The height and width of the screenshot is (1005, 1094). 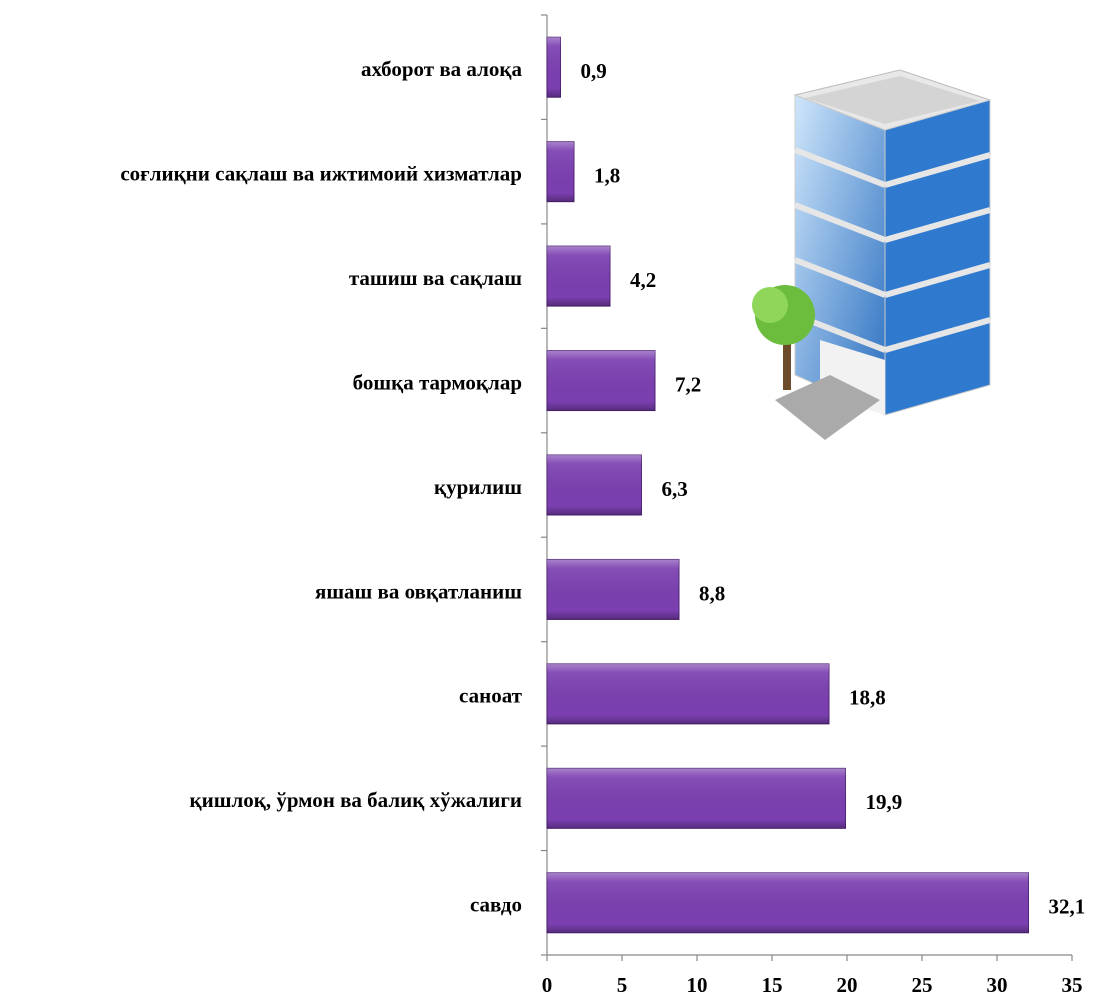 What do you see at coordinates (435, 278) in the screenshot?
I see `y-tick-label: ташиш ва сақлаш` at bounding box center [435, 278].